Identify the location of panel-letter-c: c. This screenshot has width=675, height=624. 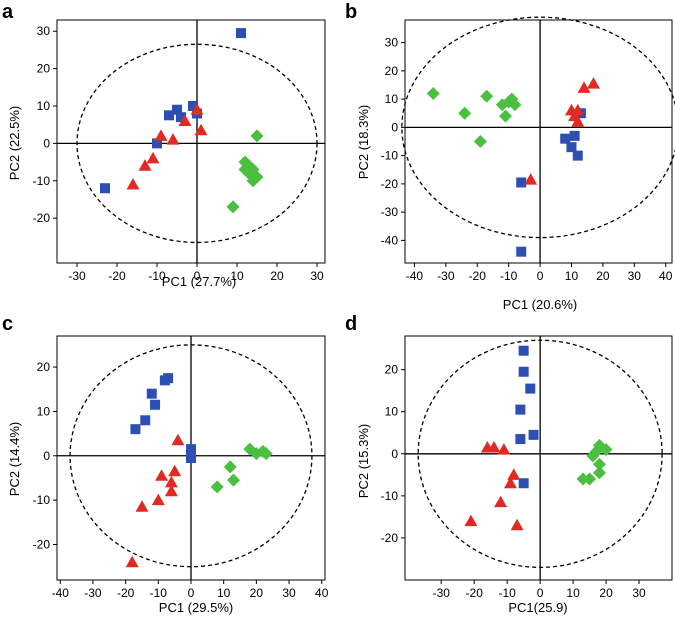
(7, 324).